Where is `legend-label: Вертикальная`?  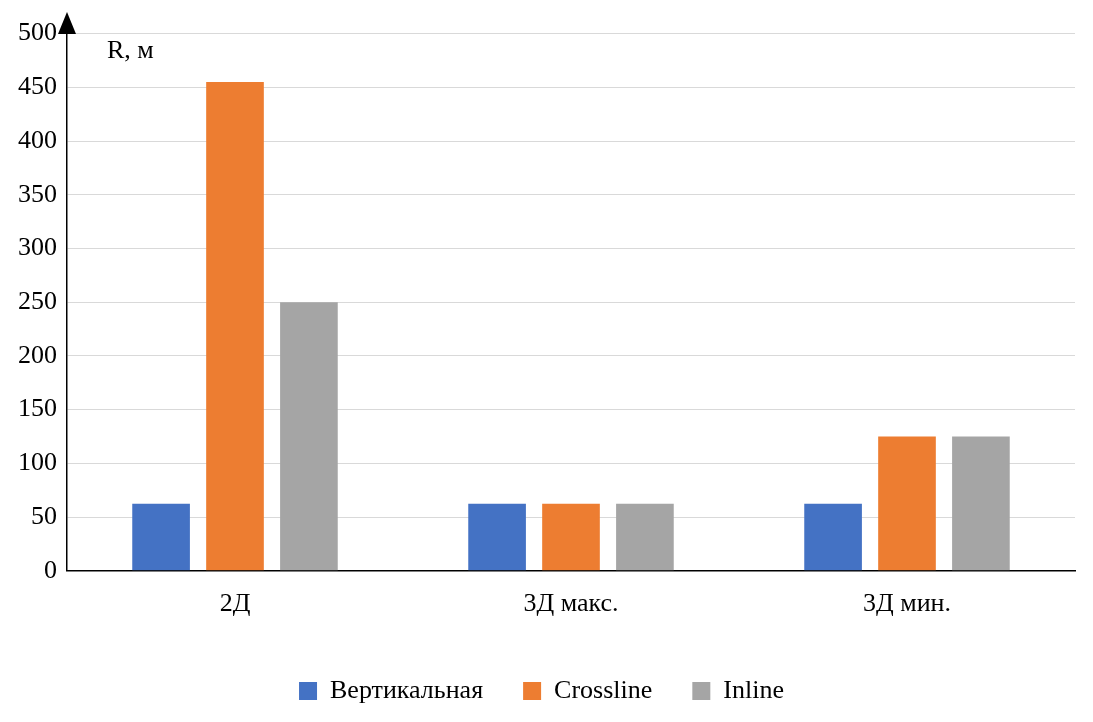 legend-label: Вертикальная is located at coordinates (407, 689).